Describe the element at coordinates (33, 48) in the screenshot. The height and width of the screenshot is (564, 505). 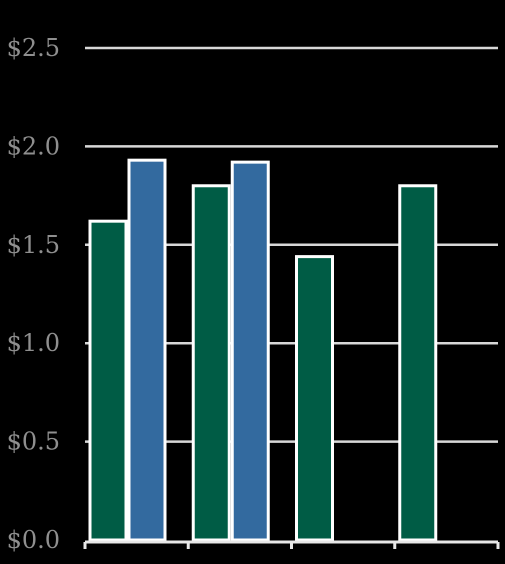
I see `y-tick-label: $2.5` at that location.